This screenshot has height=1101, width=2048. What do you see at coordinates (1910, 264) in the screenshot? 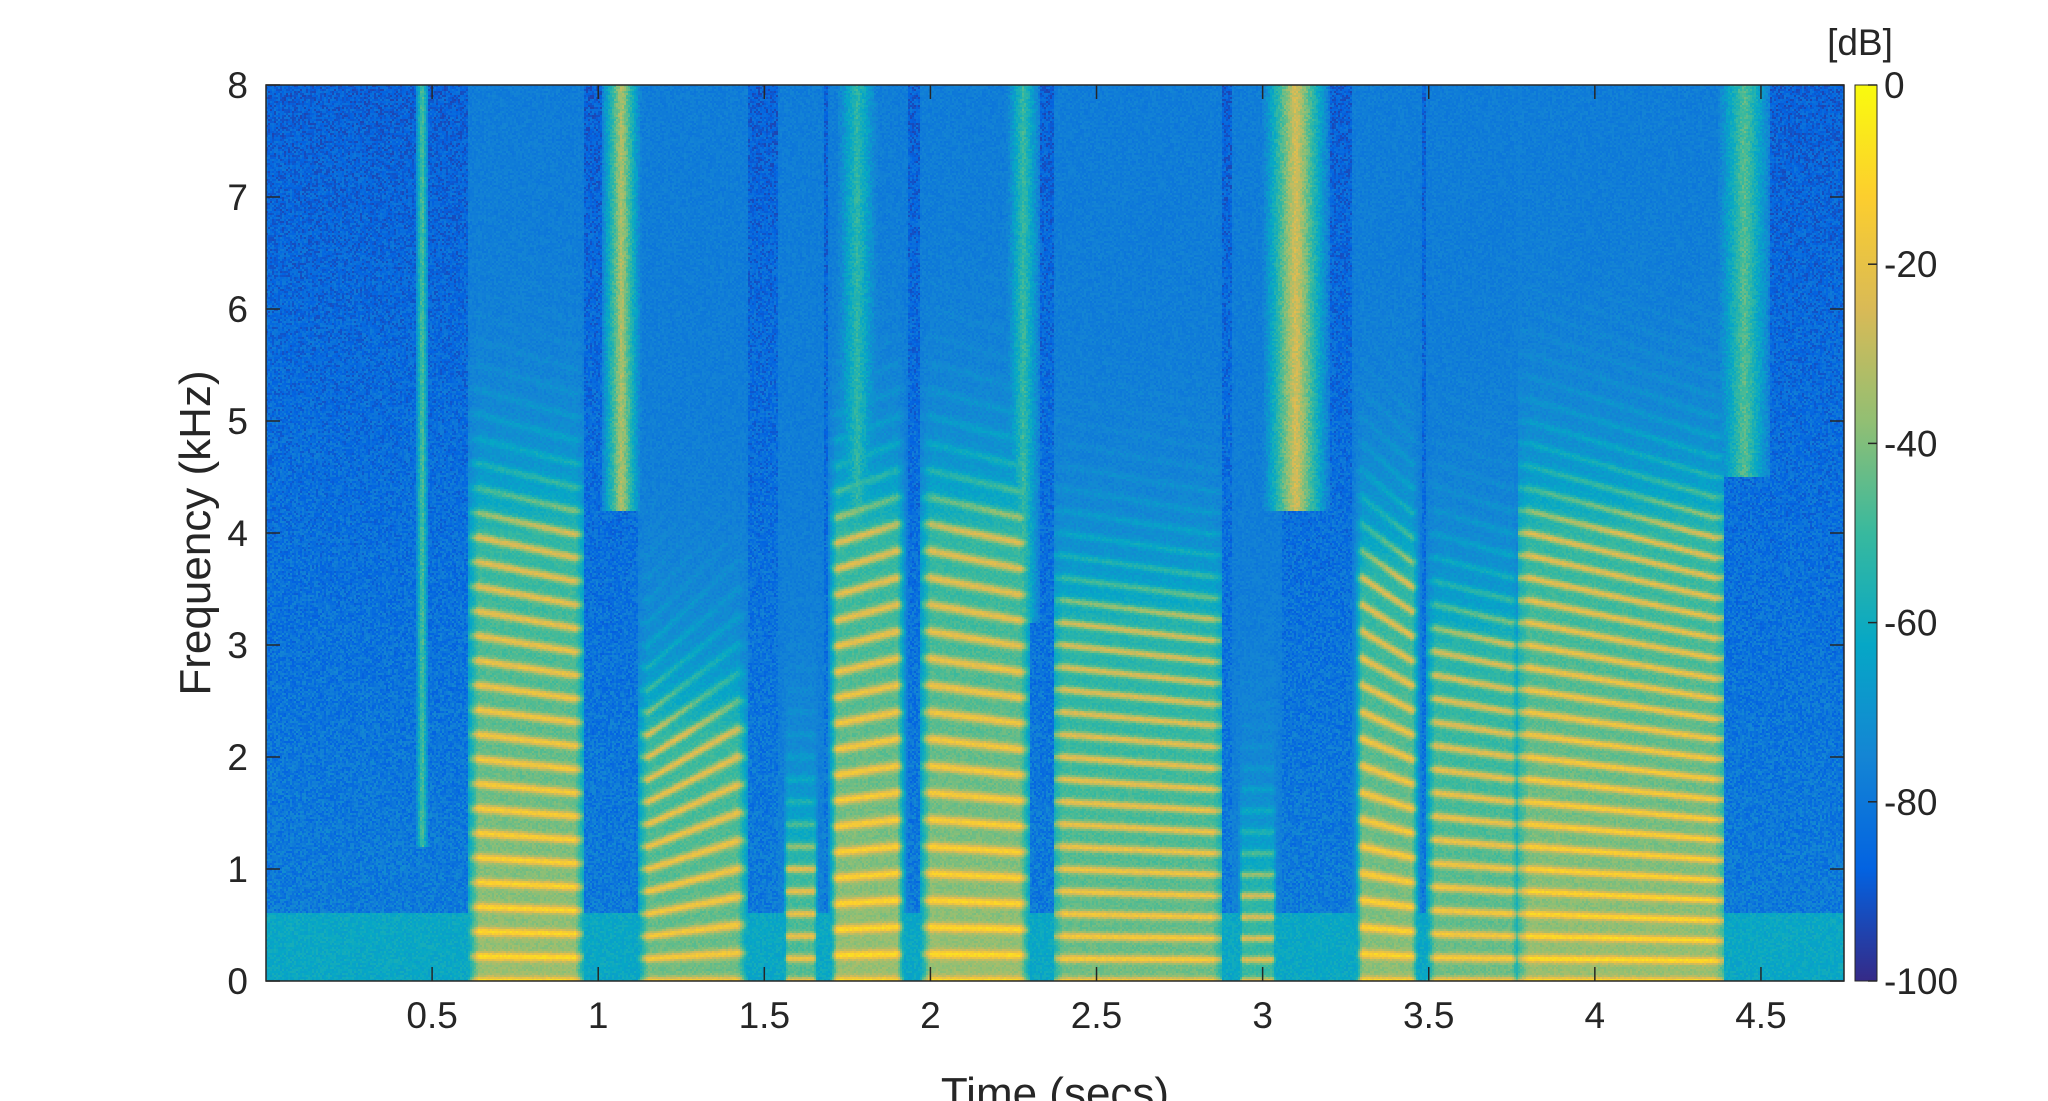
I see `colorbar-tick-label: -20` at bounding box center [1910, 264].